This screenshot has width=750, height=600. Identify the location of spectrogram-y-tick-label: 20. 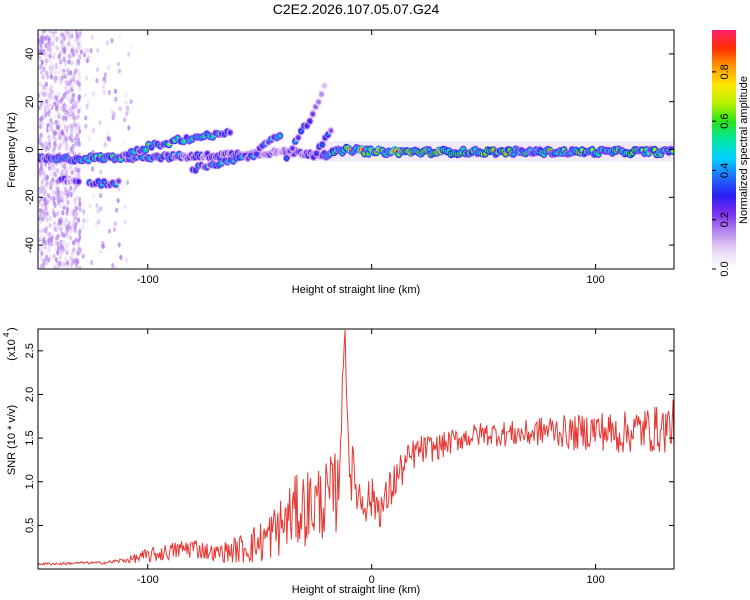
(30, 102).